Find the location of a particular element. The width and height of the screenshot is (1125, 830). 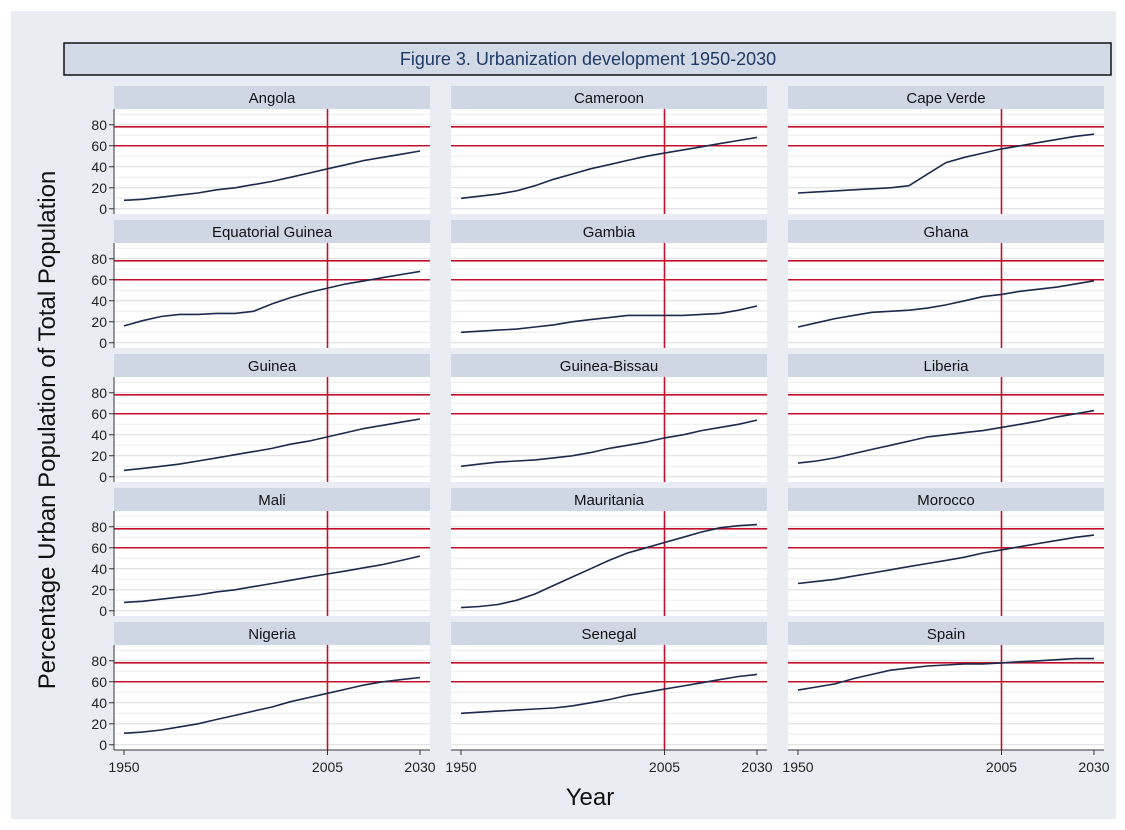

panel-morocco: Morocco is located at coordinates (946, 552).